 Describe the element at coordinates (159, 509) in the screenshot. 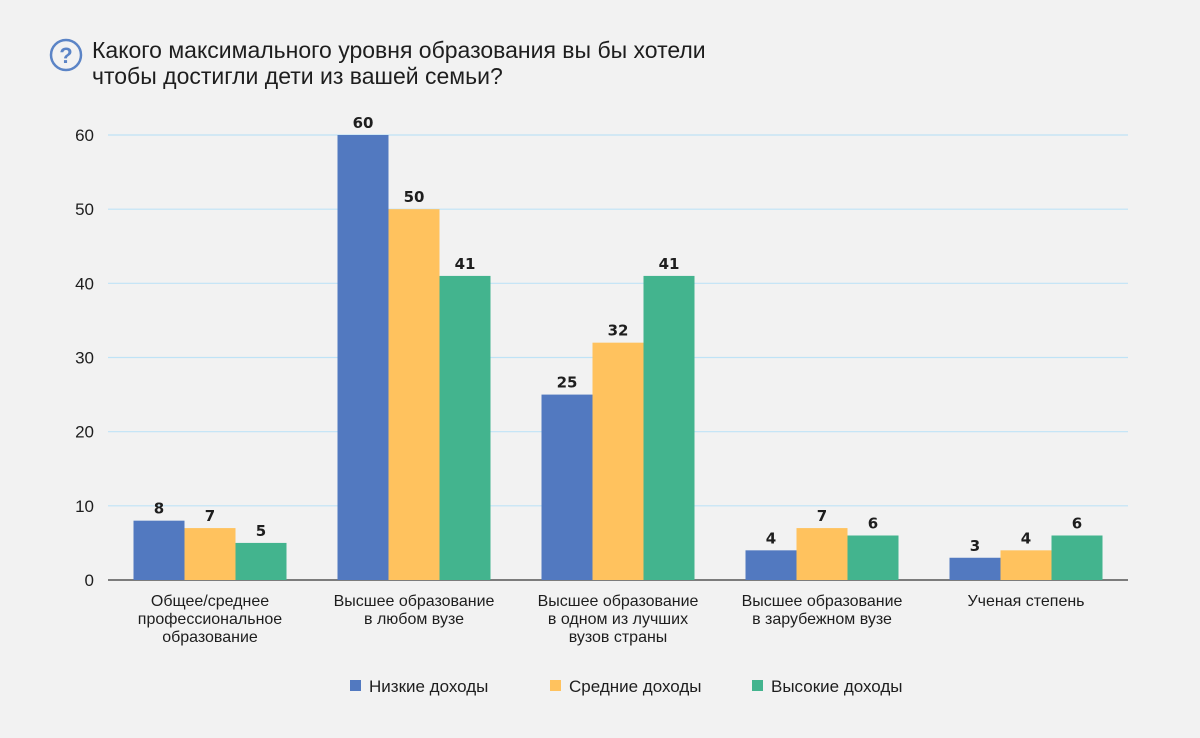

I see `data-label: 8` at that location.